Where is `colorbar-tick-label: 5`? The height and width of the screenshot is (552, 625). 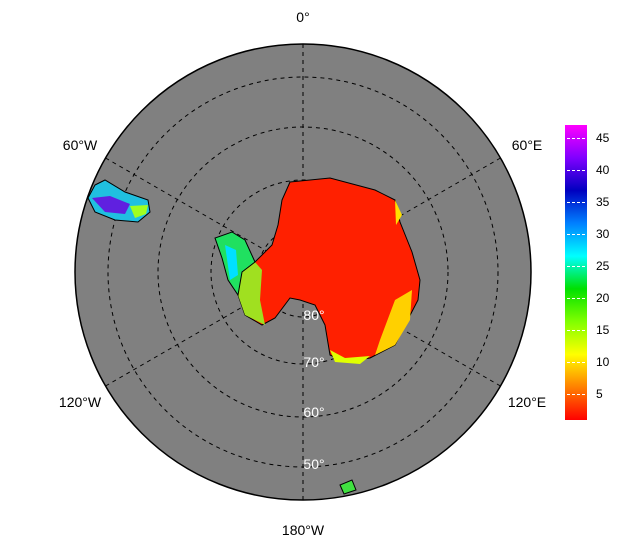
colorbar-tick-label: 5 is located at coordinates (599, 394).